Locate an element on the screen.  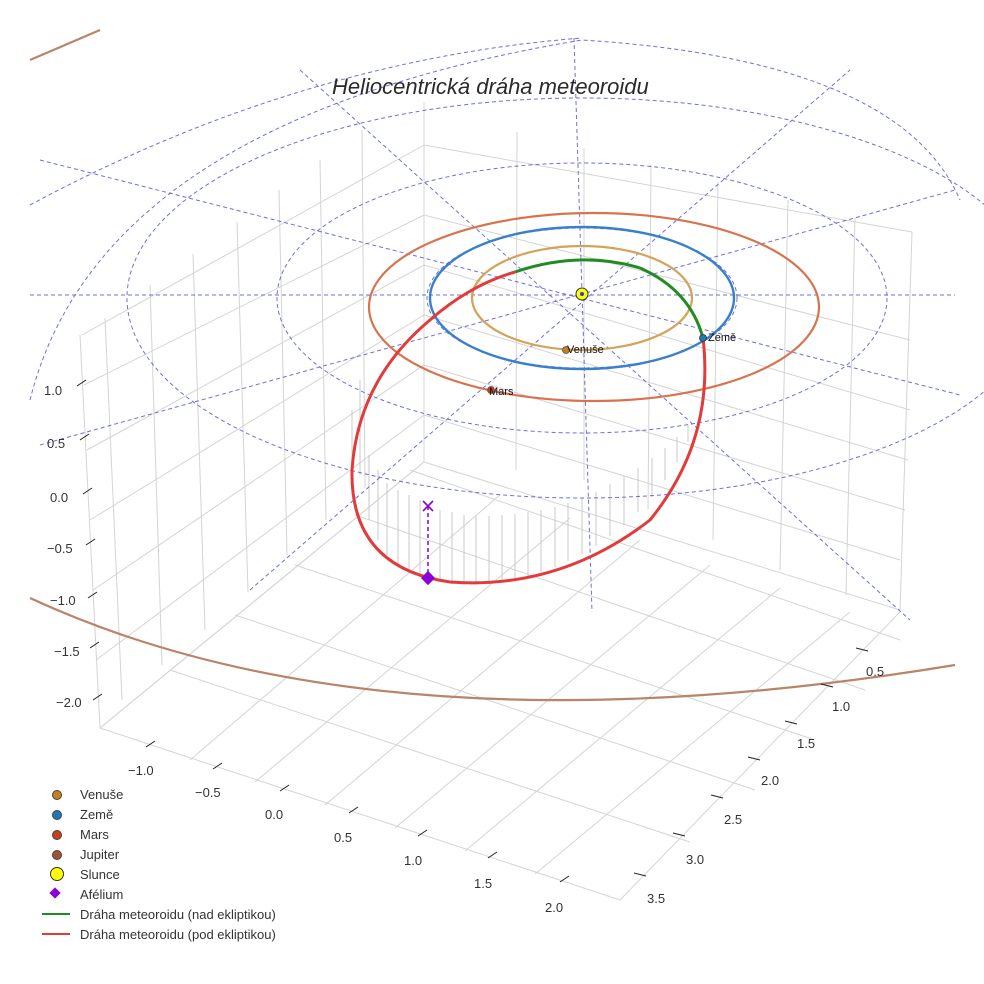
legend-item-sun: Slunce is located at coordinates (156, 874).